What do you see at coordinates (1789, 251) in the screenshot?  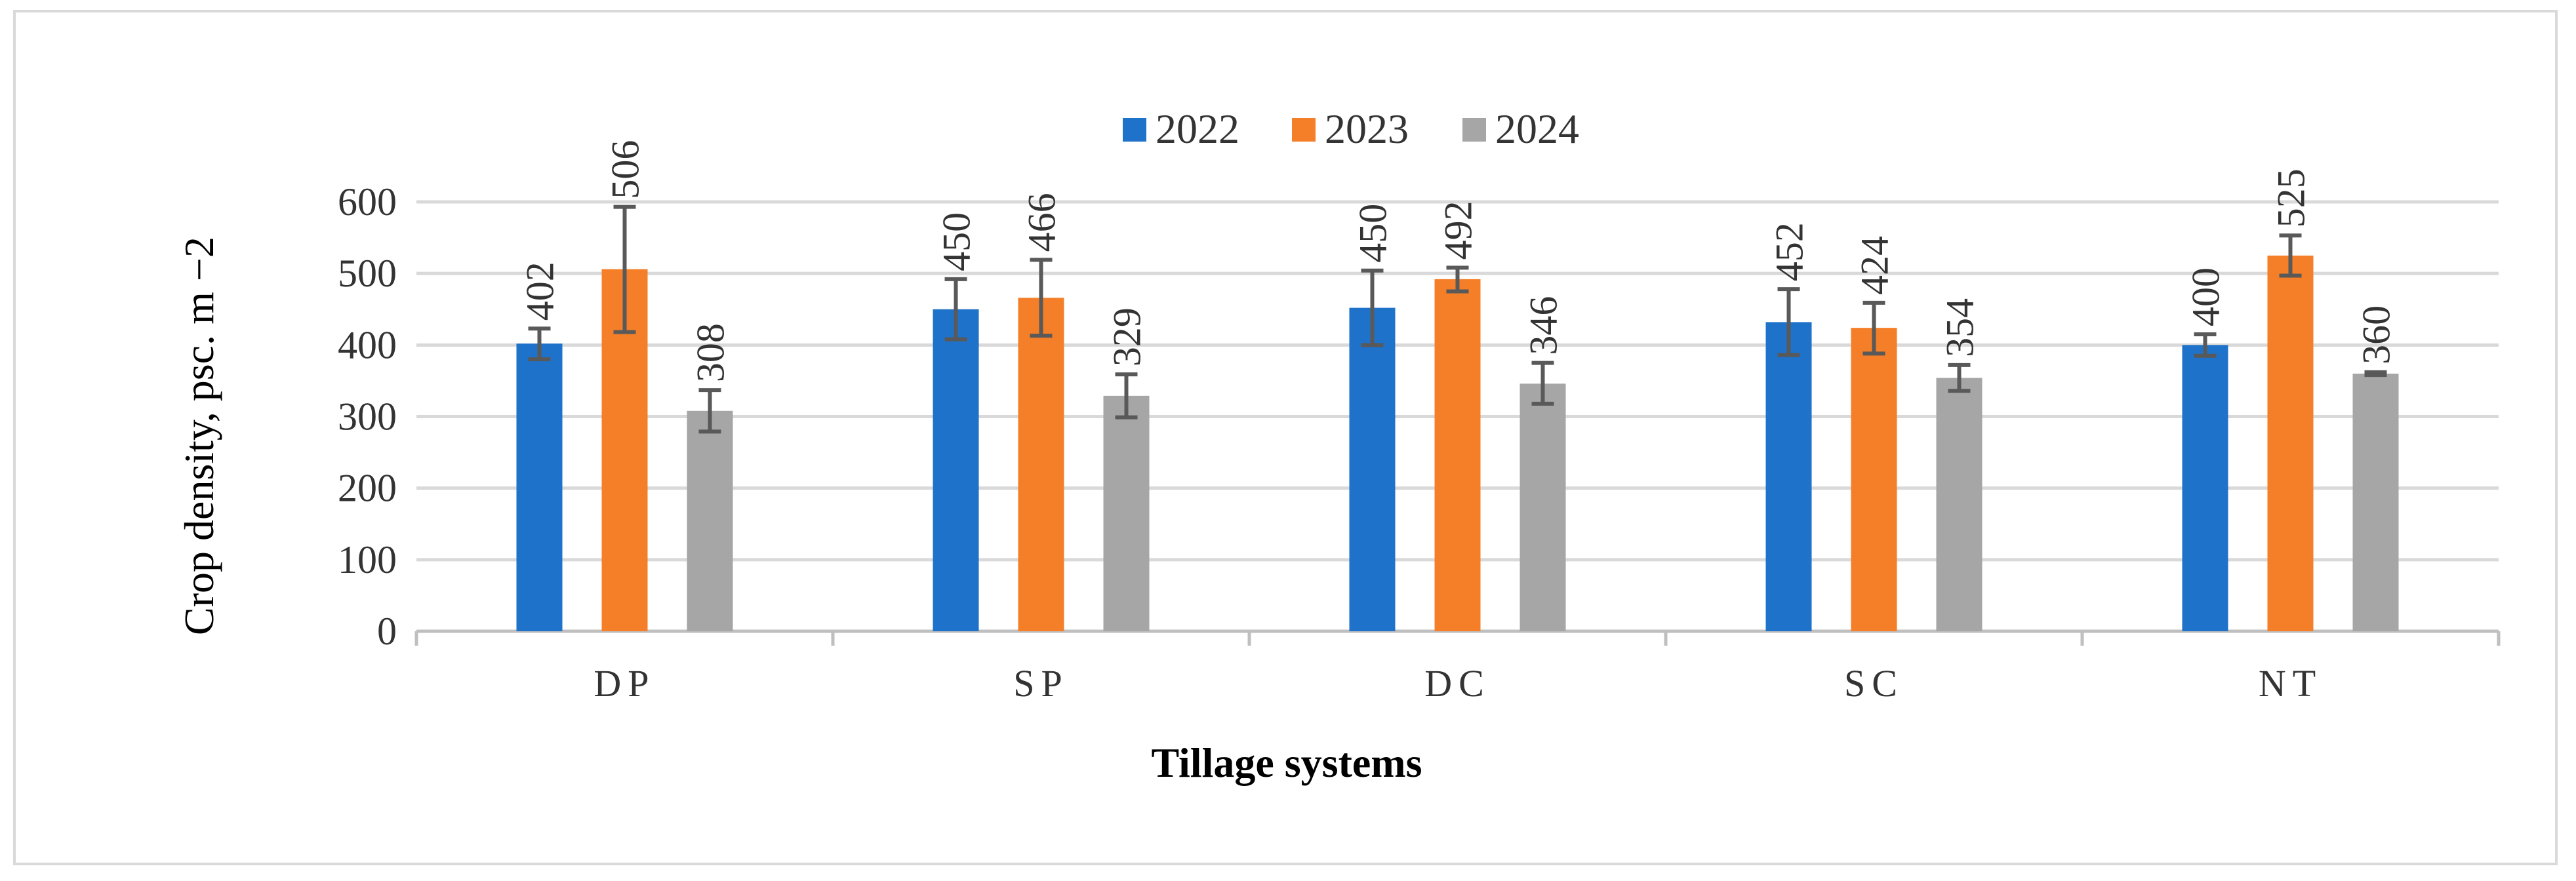 I see `data-label-2022-SC: 452` at bounding box center [1789, 251].